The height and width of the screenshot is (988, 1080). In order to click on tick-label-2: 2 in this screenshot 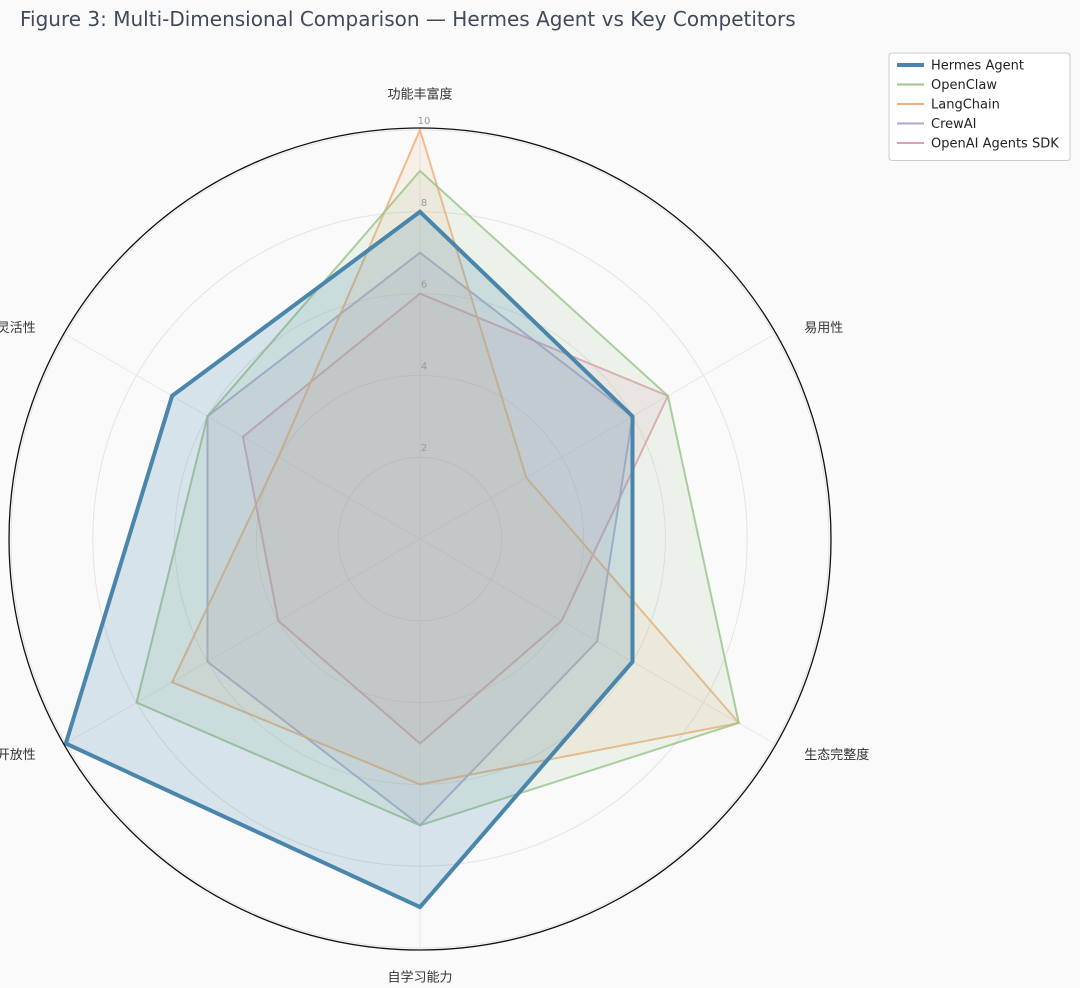, I will do `click(424, 448)`.